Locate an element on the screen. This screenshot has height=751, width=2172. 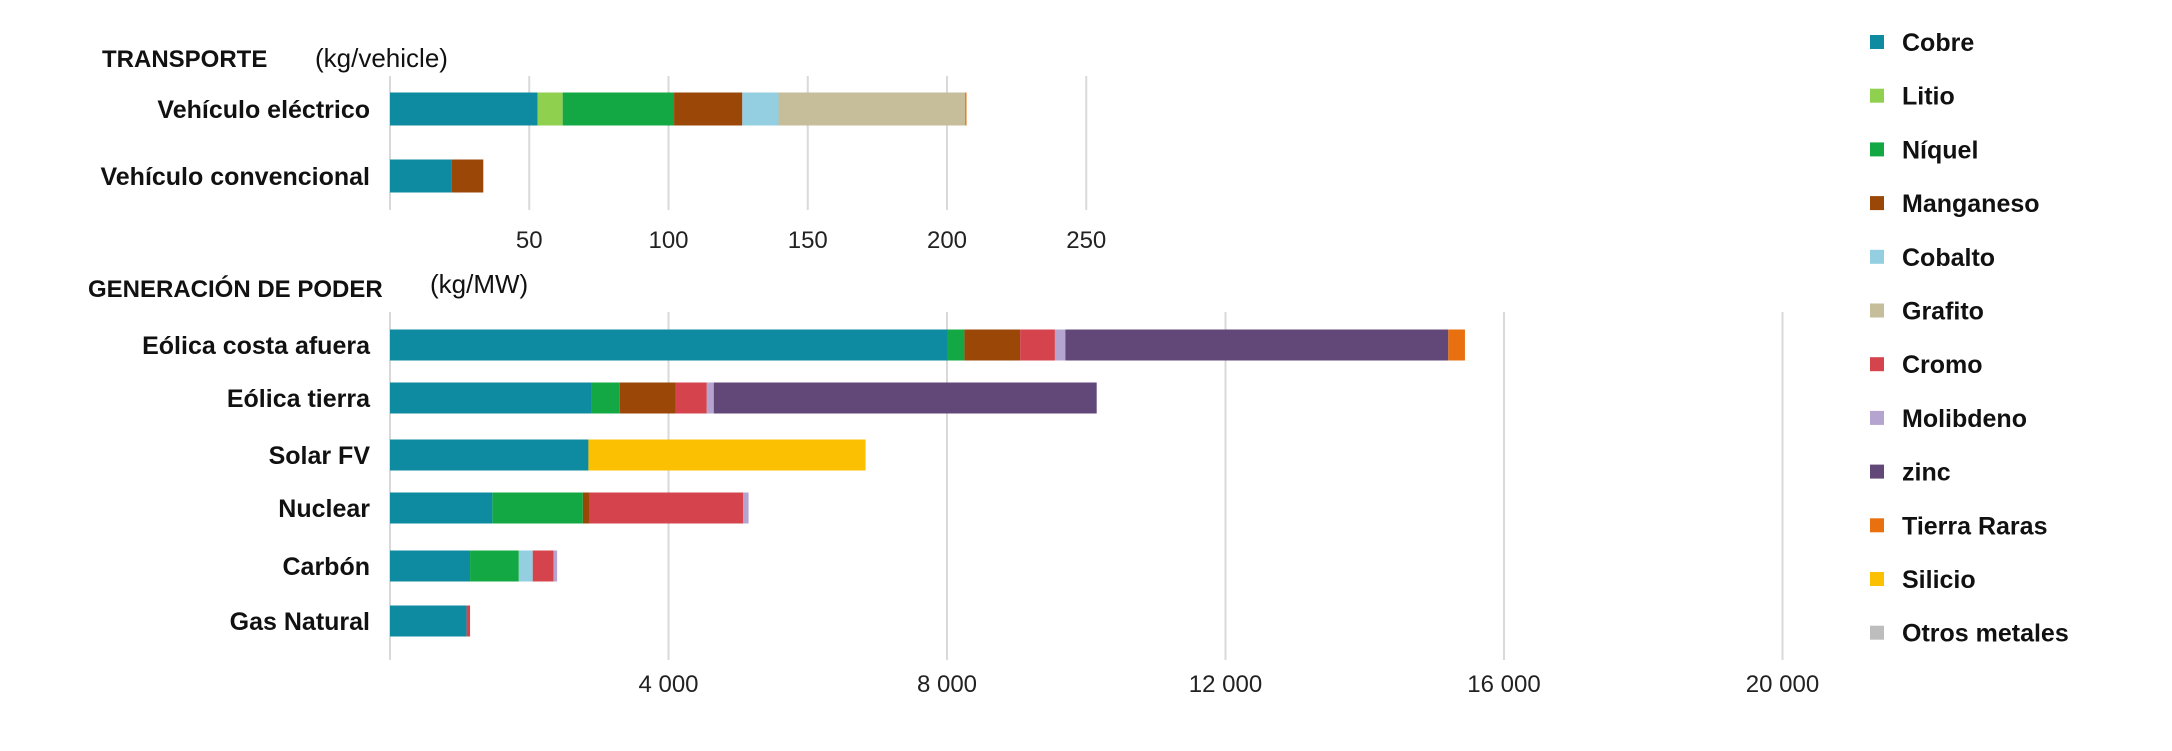
legend-label: Cobre is located at coordinates (1938, 43).